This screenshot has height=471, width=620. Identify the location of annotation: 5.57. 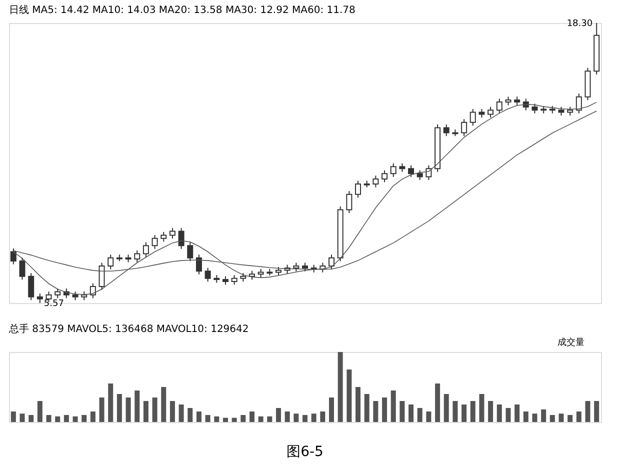
(54, 304).